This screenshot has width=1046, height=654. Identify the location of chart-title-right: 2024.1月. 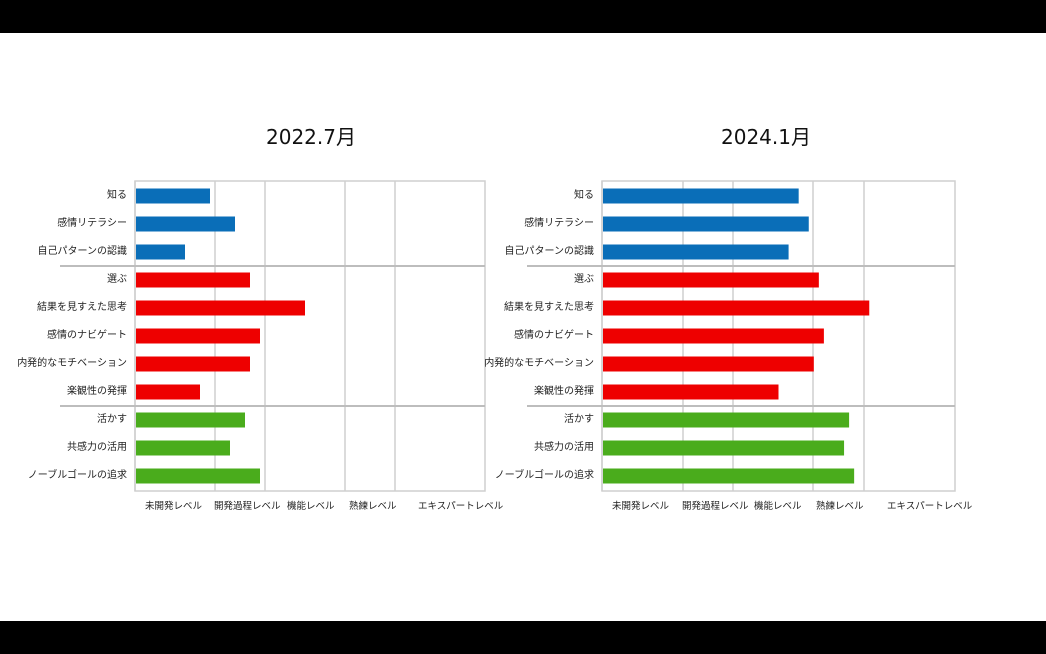
(766, 137).